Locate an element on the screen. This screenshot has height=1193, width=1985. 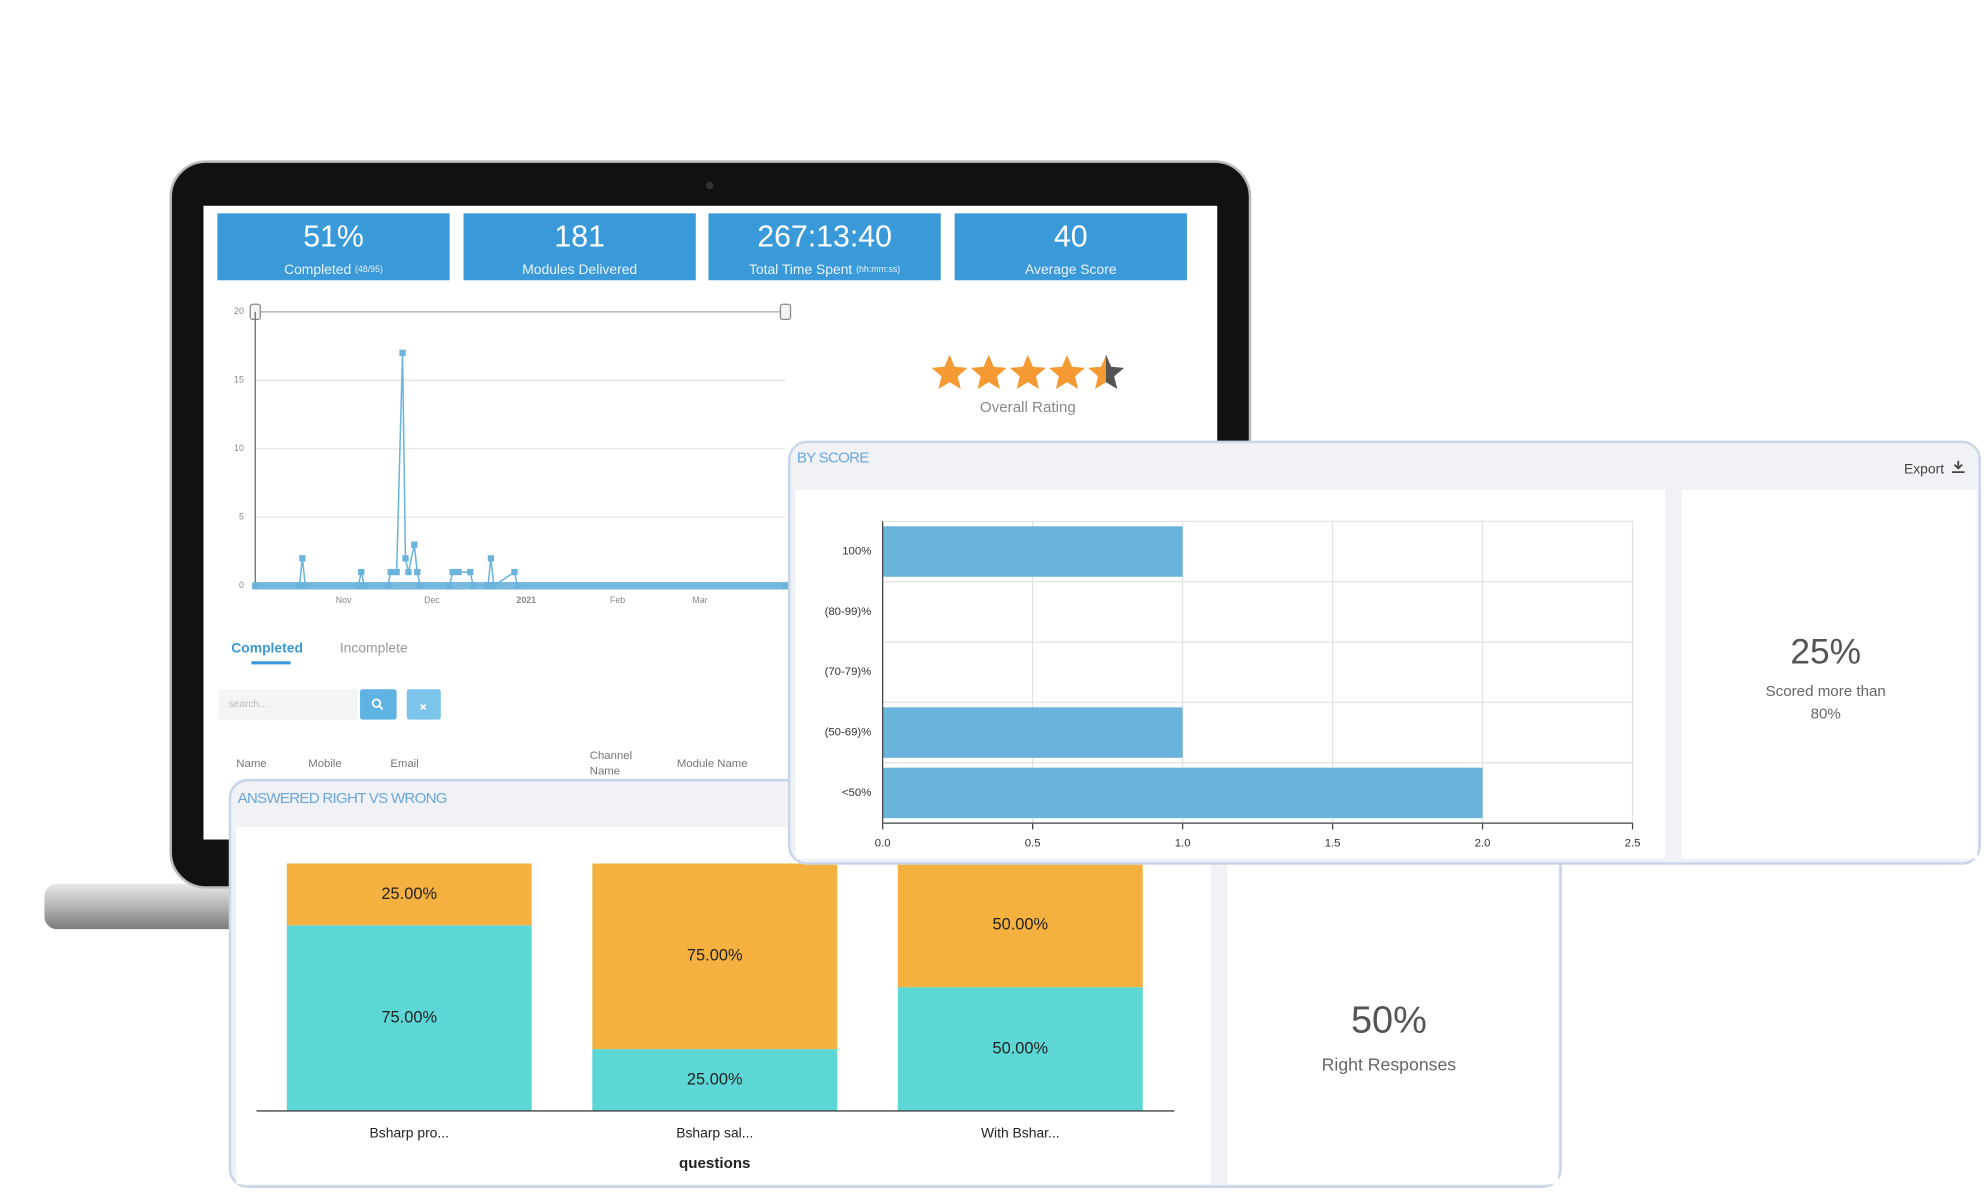
kpi-value: 267:13:40 is located at coordinates (824, 237).